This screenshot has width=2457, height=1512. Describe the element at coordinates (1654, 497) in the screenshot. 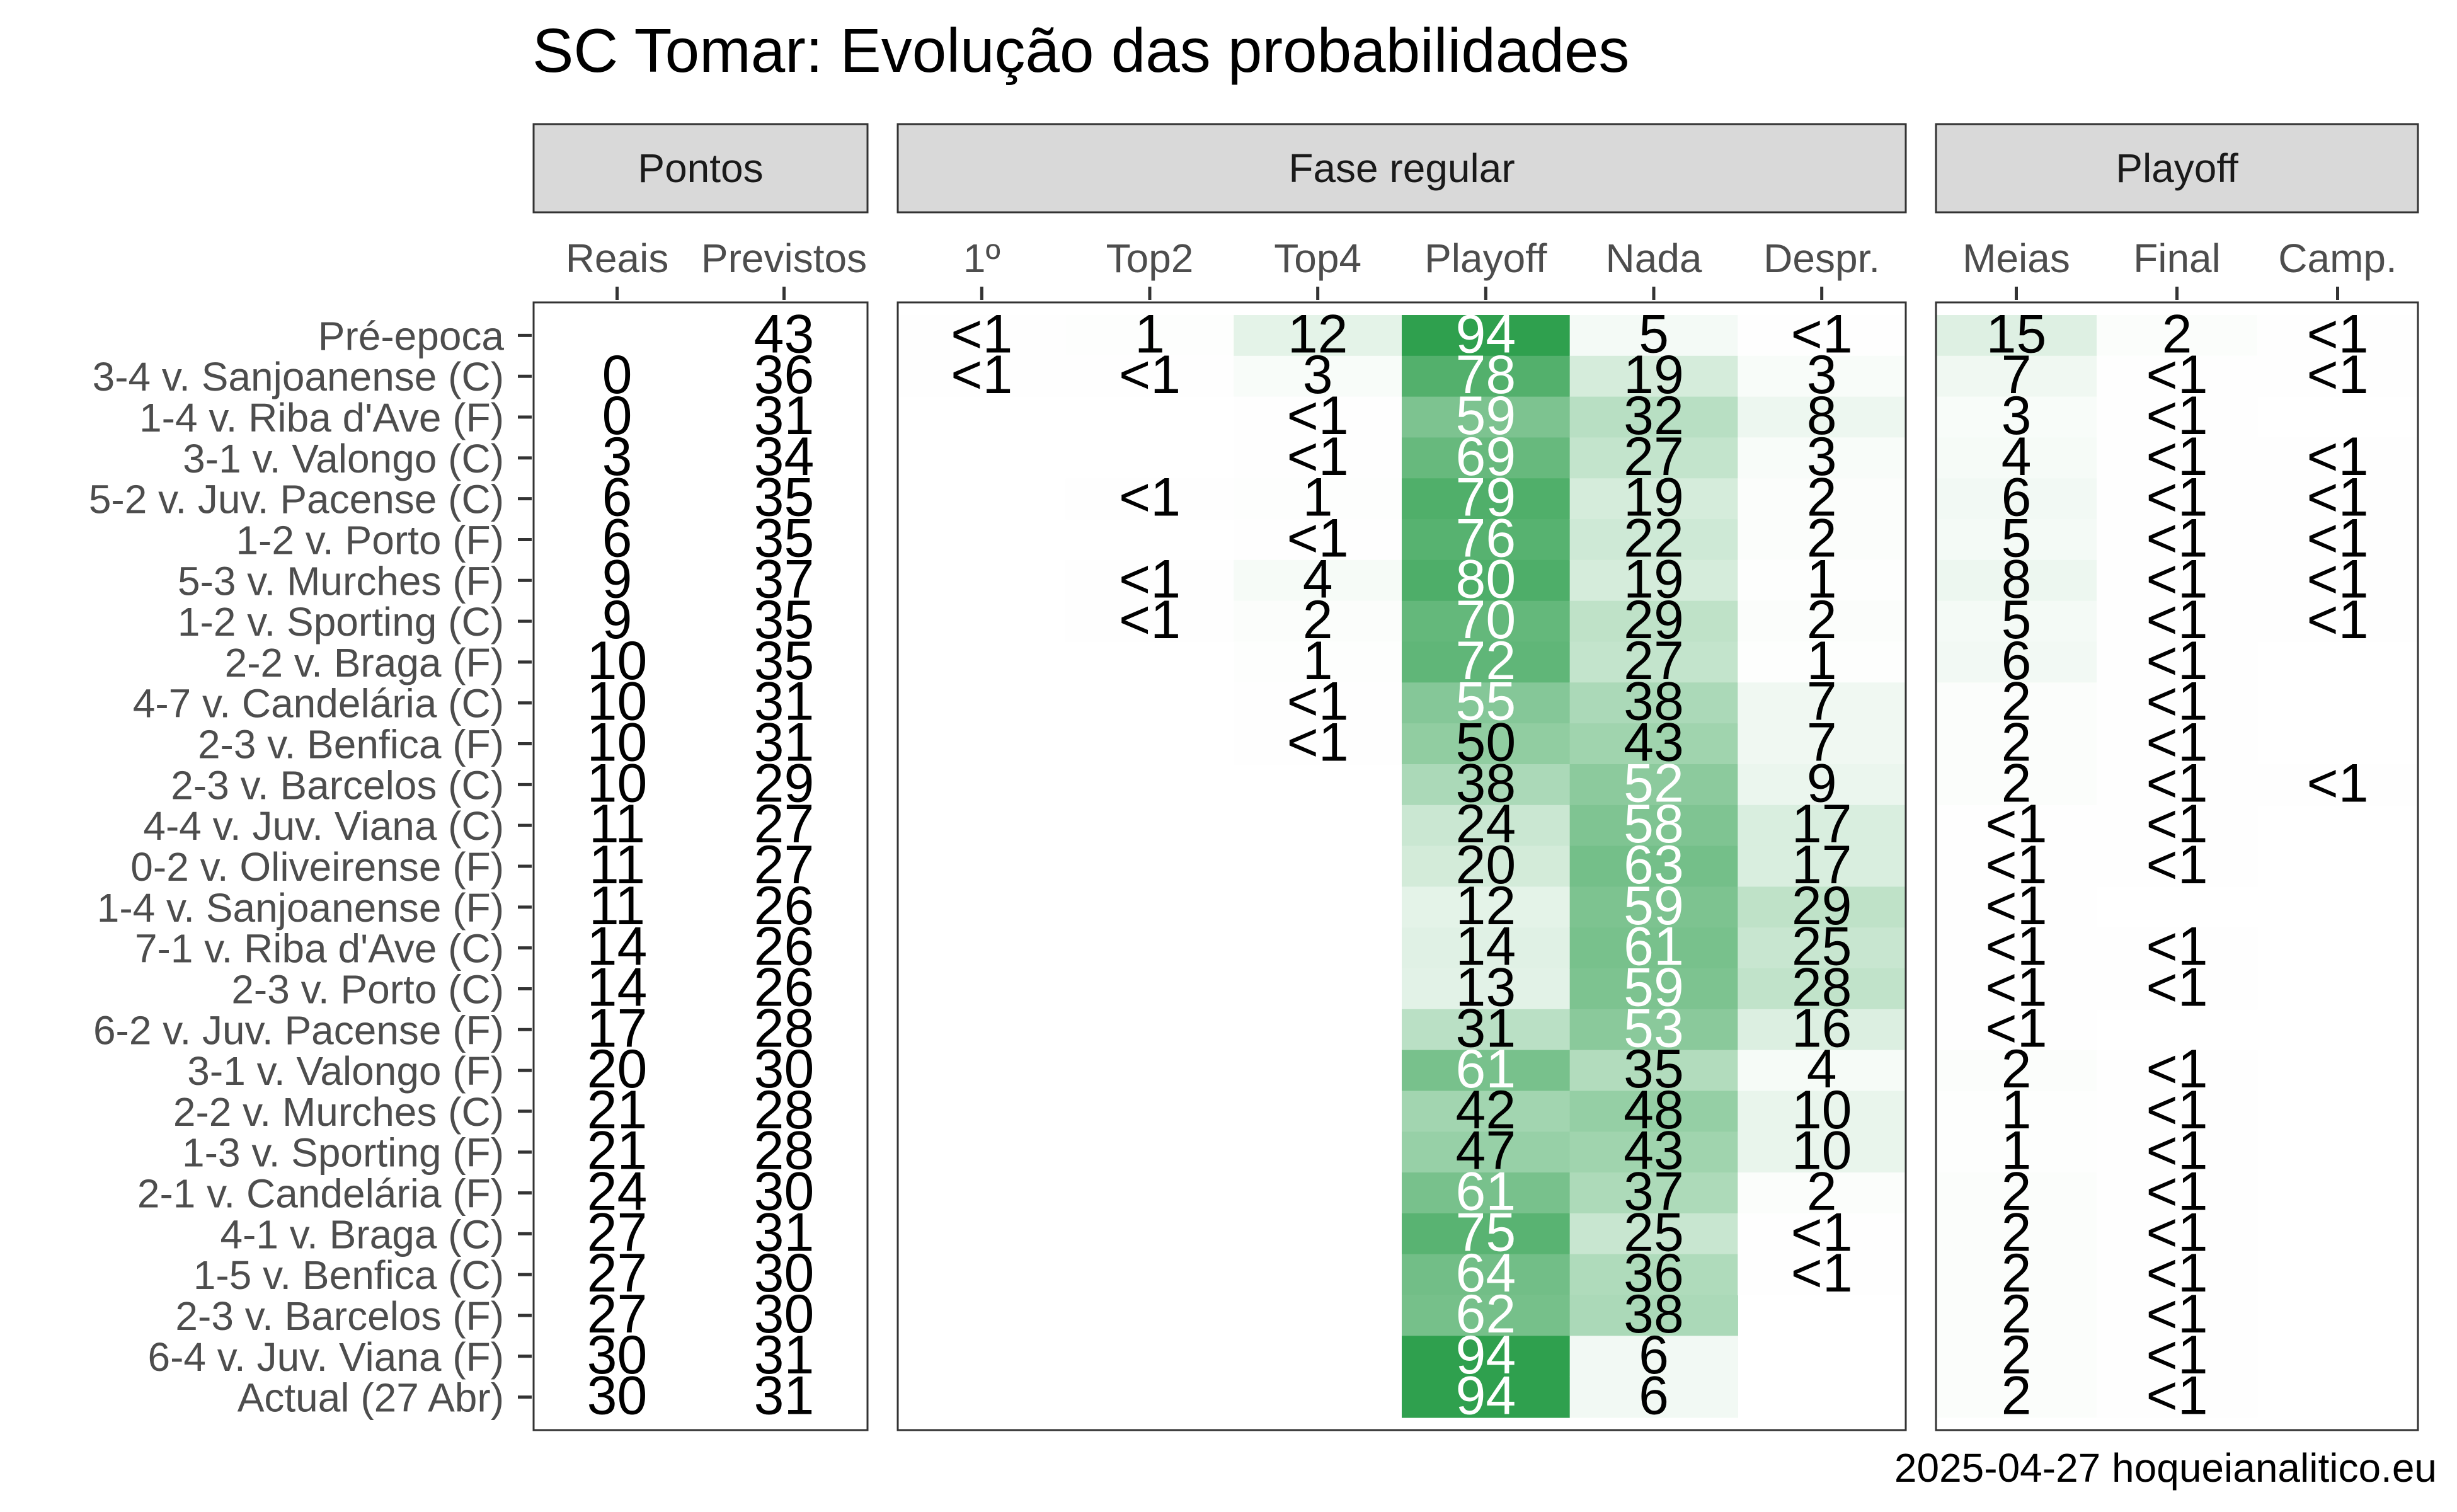

I see `cell-value: 19` at that location.